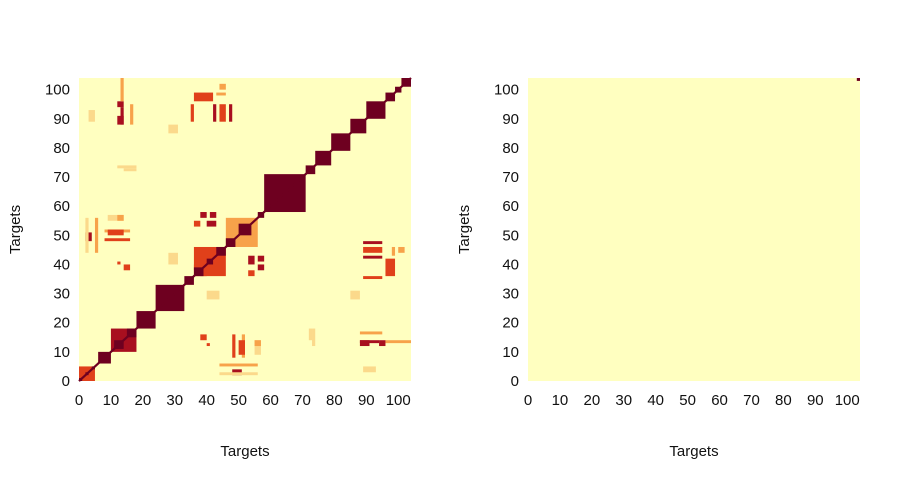 Image resolution: width=900 pixels, height=480 pixels. I want to click on heatmap-cell-offdiag-31-b, so click(221, 94).